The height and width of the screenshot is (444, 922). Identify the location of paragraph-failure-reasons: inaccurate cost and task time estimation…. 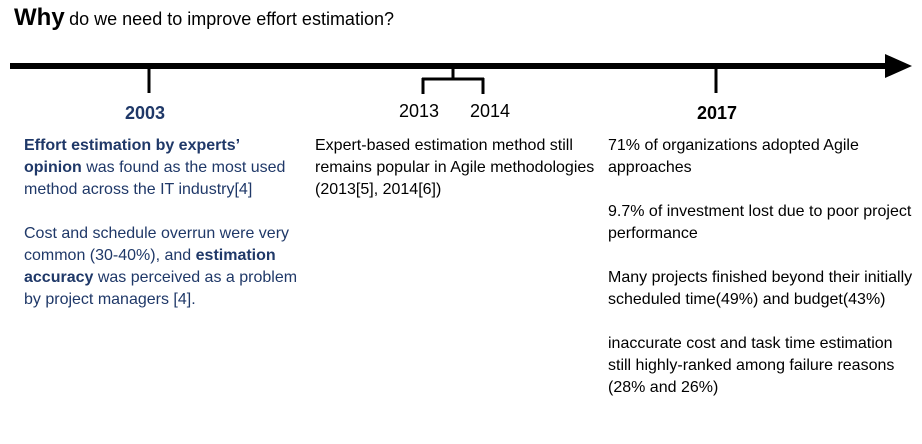
(751, 365).